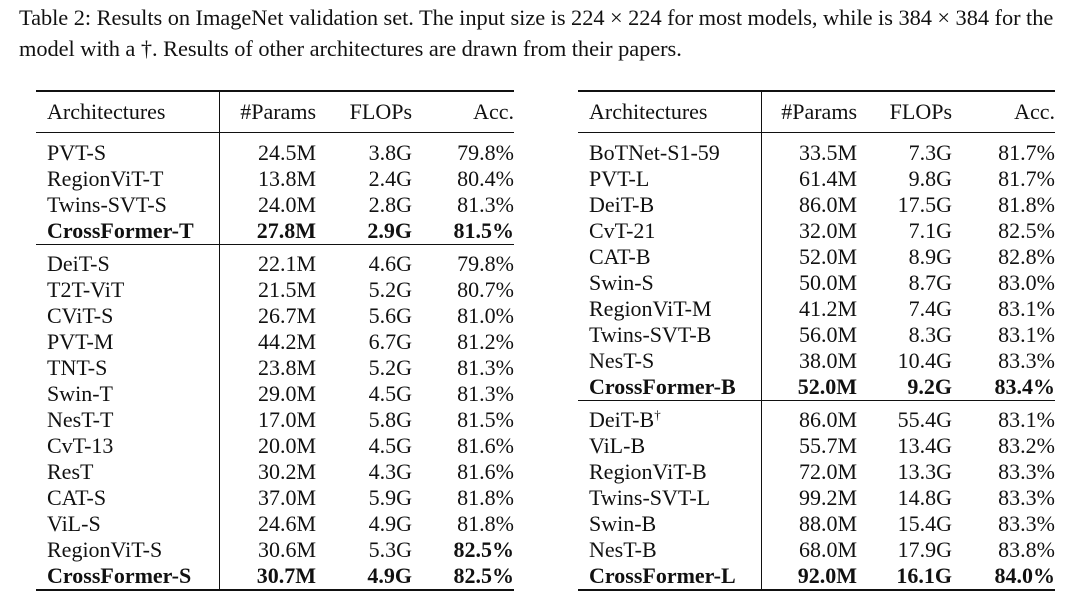 This screenshot has height=611, width=1080. What do you see at coordinates (267, 576) in the screenshot?
I see `cell-params: 30.7M` at bounding box center [267, 576].